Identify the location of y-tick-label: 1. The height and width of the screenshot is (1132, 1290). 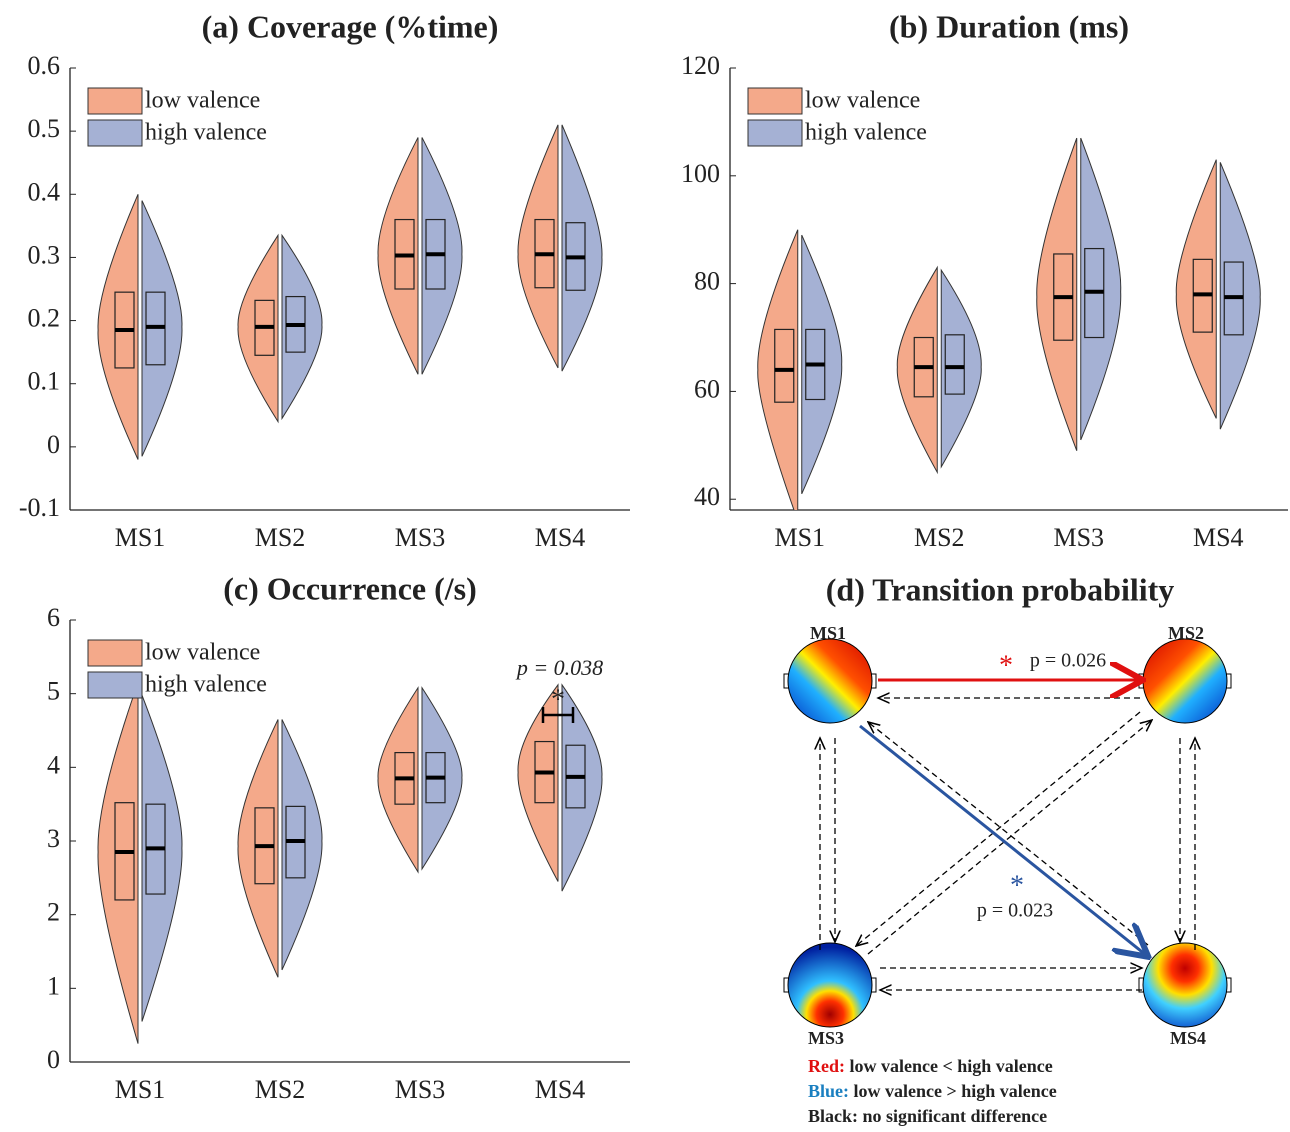
(53, 985).